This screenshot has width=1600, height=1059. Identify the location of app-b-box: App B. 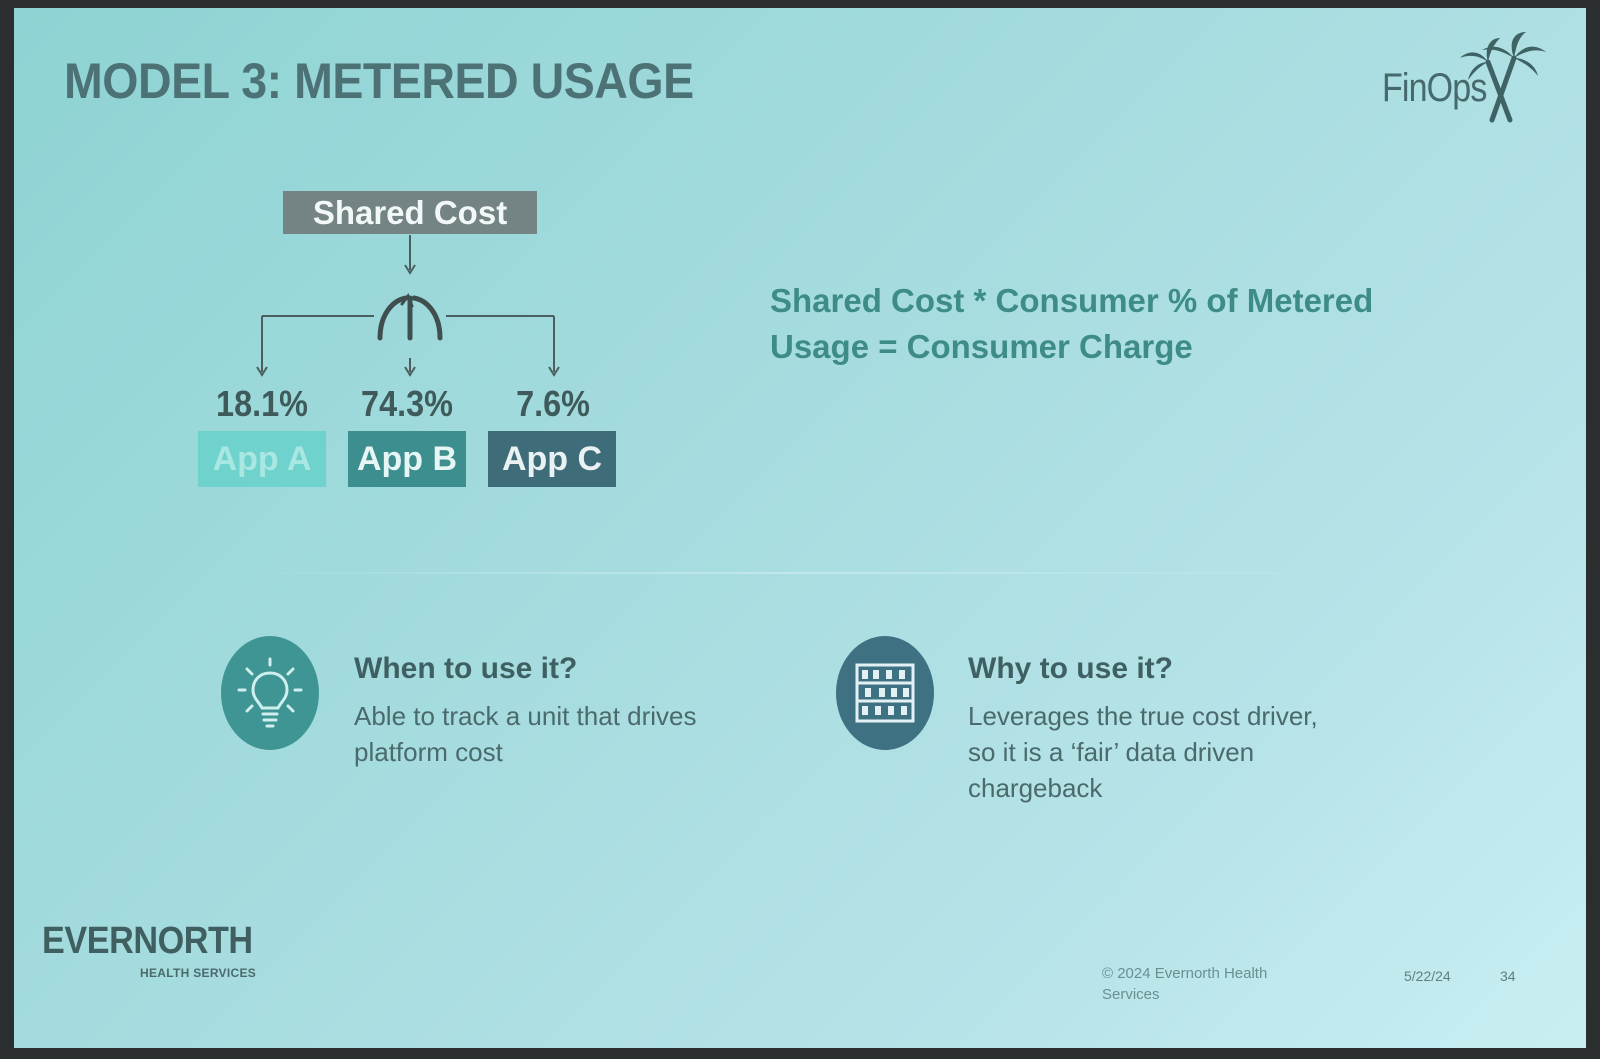
(407, 459).